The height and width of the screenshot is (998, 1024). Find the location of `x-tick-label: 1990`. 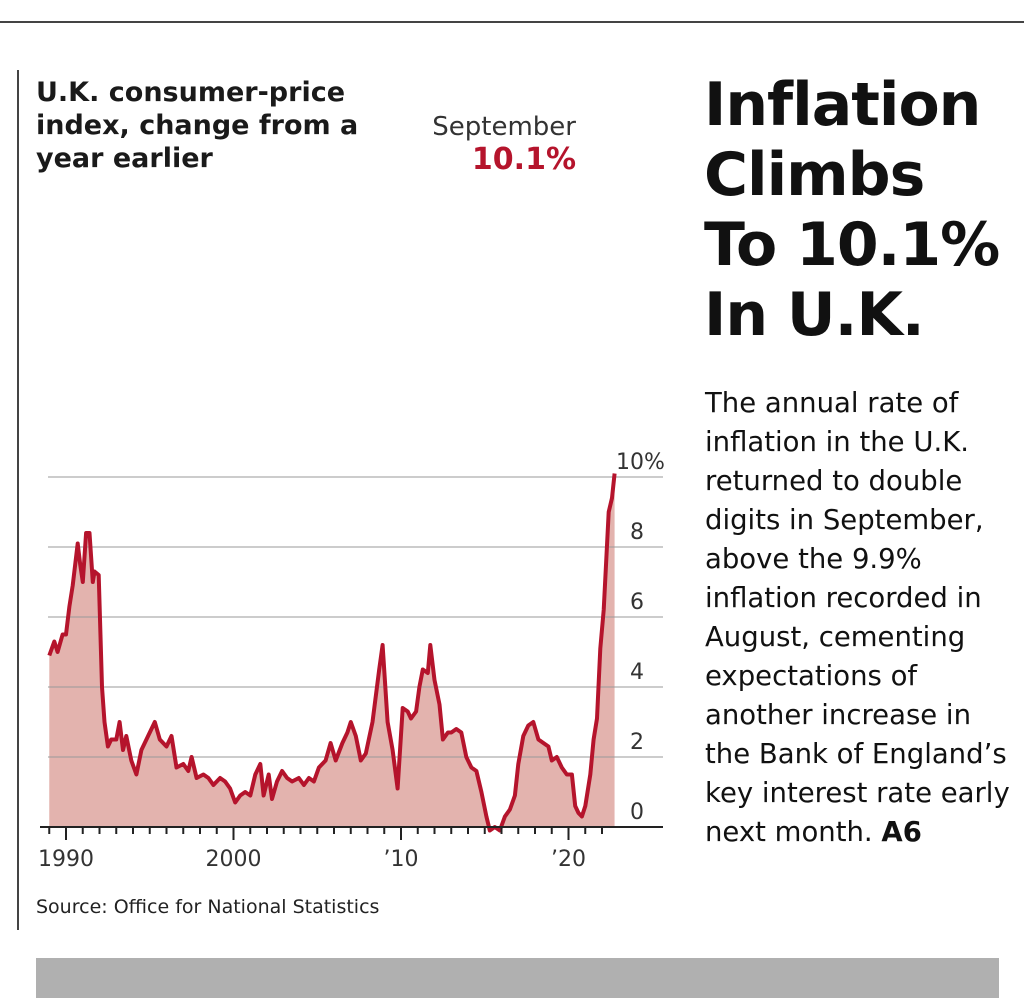

x-tick-label: 1990 is located at coordinates (66, 859).